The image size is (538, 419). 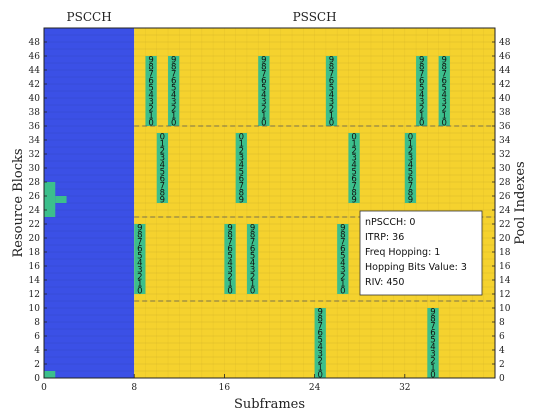 What do you see at coordinates (89, 17) in the screenshot?
I see `pscch-region-label: PSCCH` at bounding box center [89, 17].